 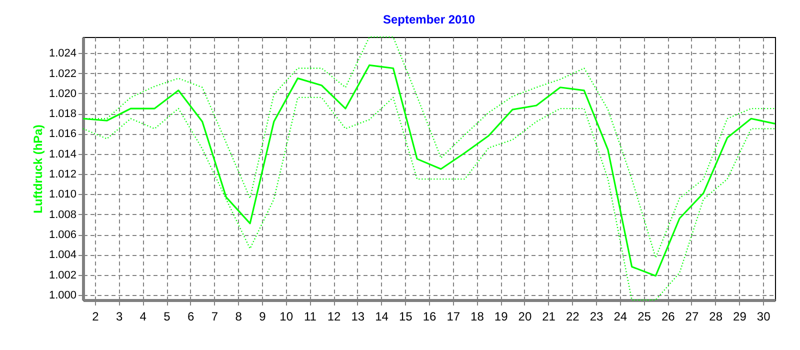 What do you see at coordinates (429, 19) in the screenshot?
I see `chart-title: September 2010` at bounding box center [429, 19].